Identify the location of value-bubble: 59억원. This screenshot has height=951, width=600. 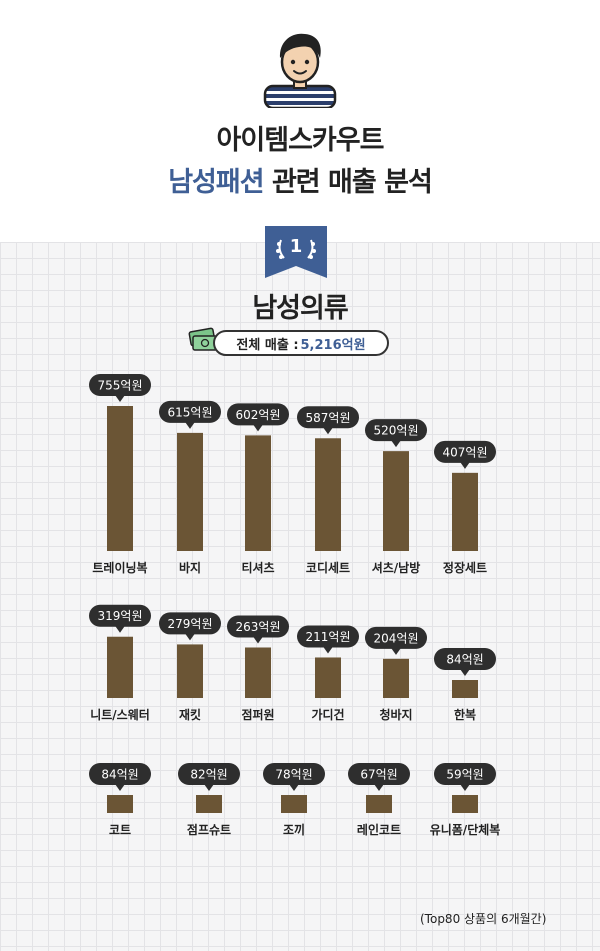
(465, 777).